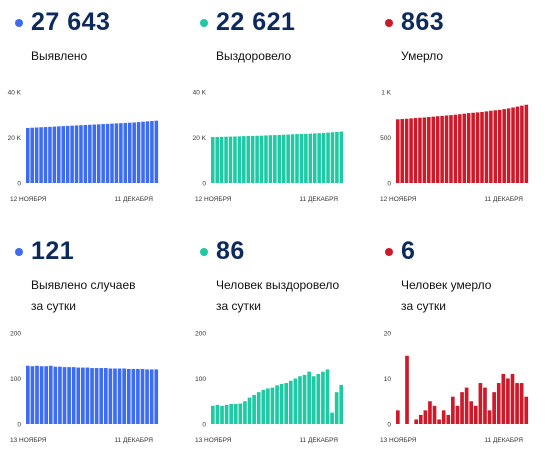 The image size is (557, 464). What do you see at coordinates (71, 22) in the screenshot?
I see `stat-value: 27 643` at bounding box center [71, 22].